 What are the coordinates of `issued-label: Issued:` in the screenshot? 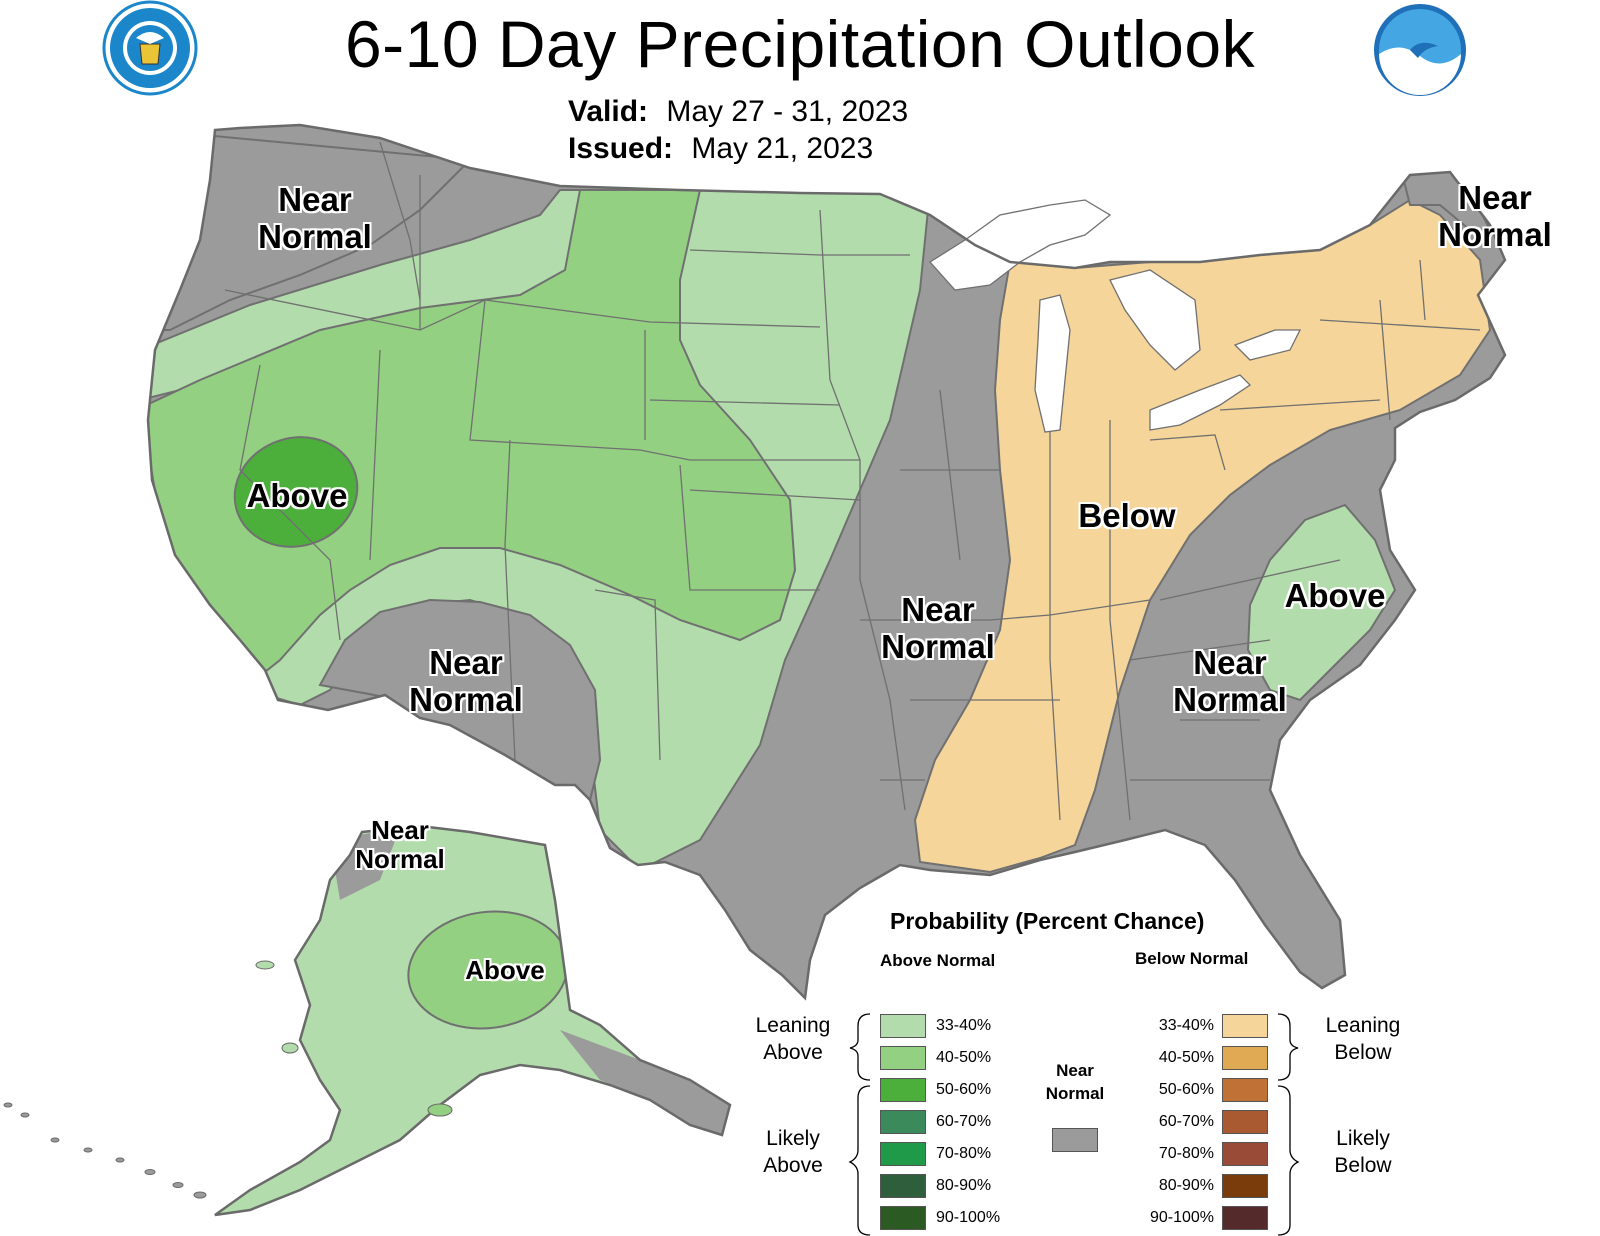 It's located at (621, 148).